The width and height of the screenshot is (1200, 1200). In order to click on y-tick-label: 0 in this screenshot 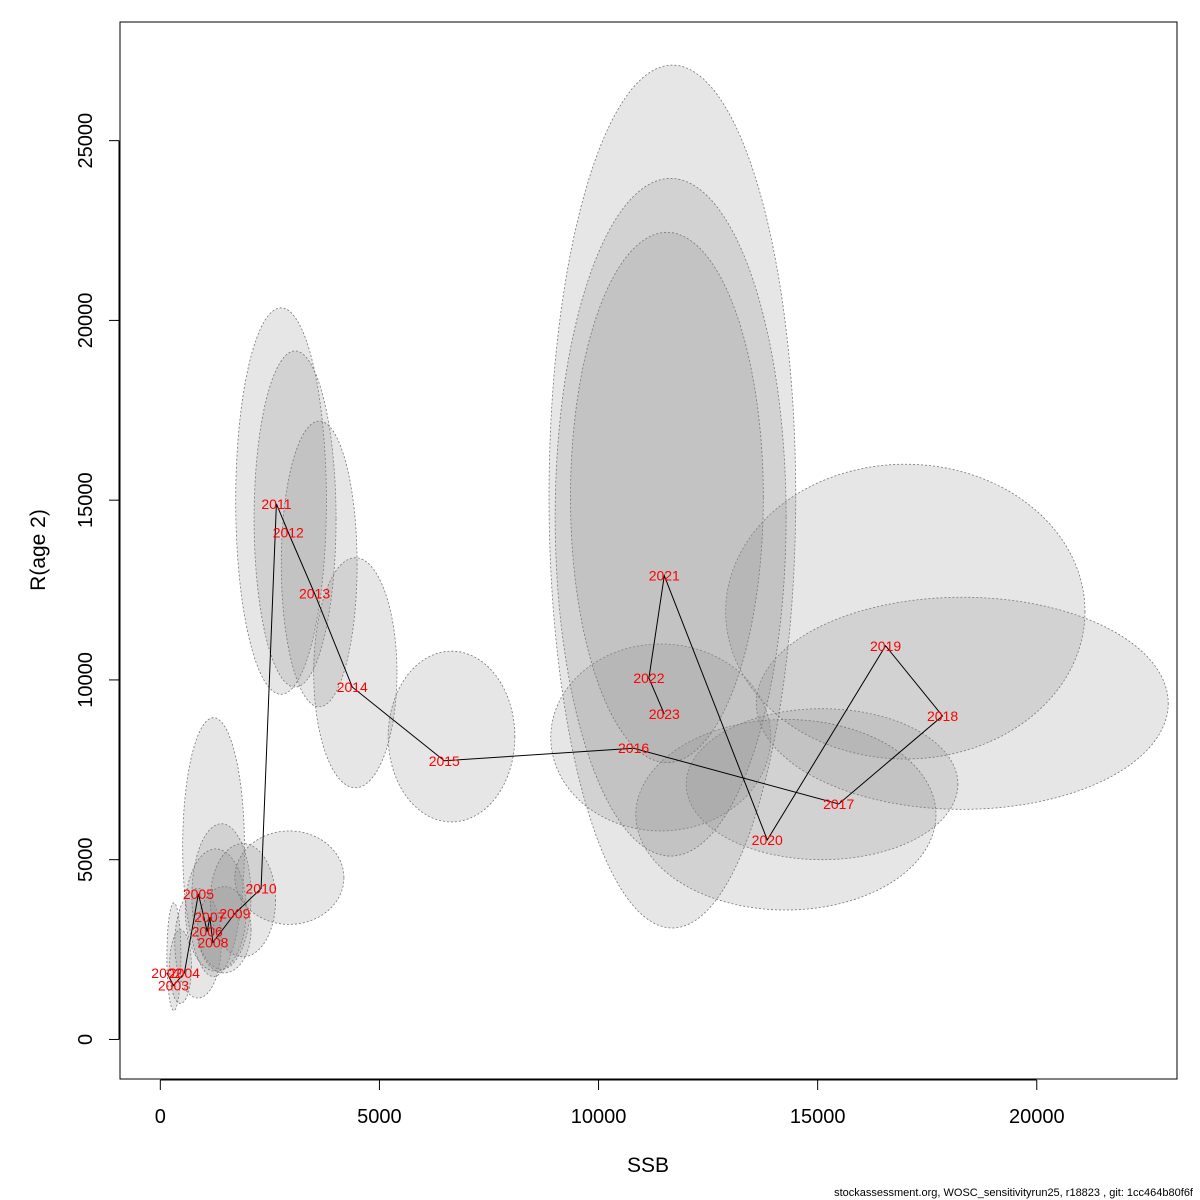, I will do `click(86, 1039)`.